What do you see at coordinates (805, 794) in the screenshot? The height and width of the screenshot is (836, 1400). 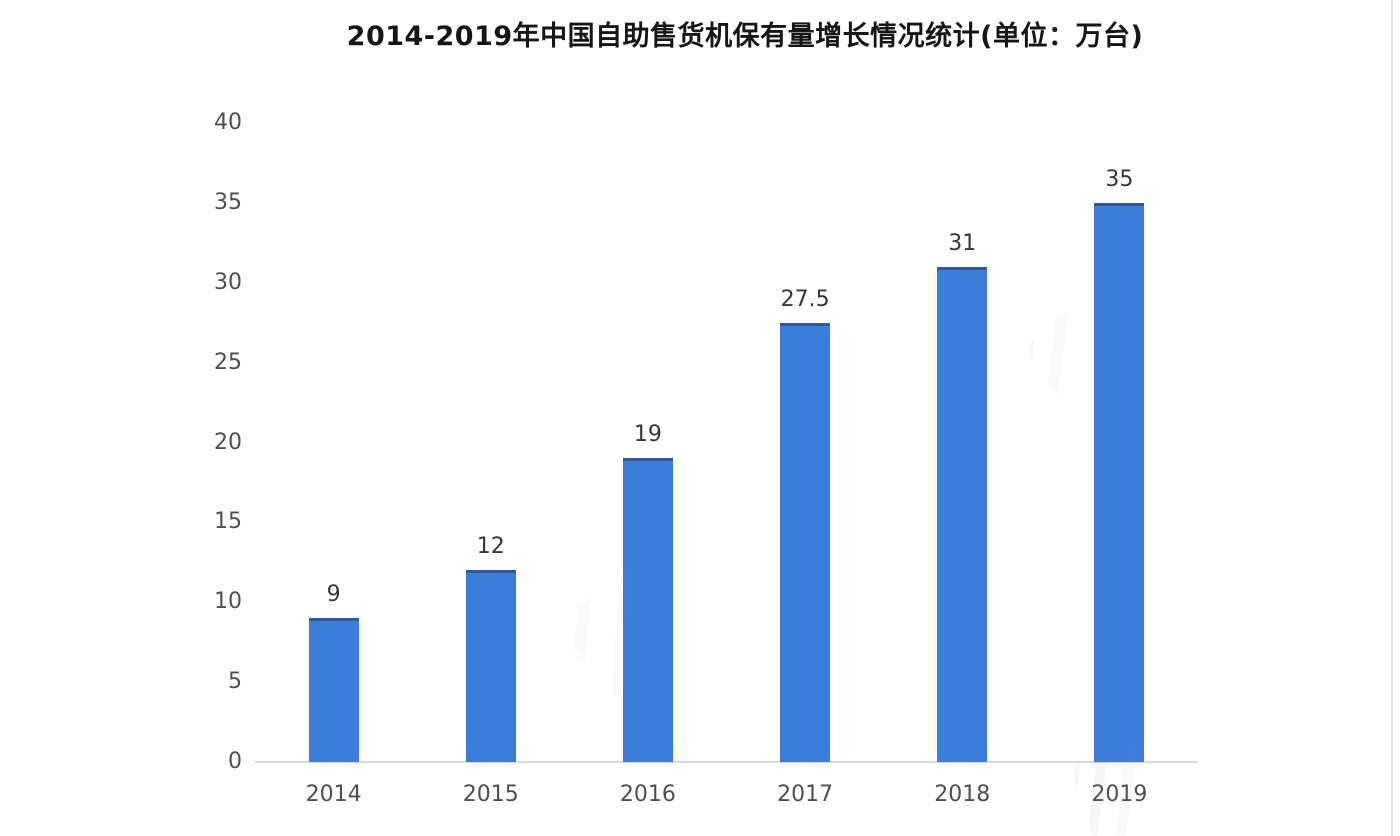 I see `x-tick-label: 2017` at bounding box center [805, 794].